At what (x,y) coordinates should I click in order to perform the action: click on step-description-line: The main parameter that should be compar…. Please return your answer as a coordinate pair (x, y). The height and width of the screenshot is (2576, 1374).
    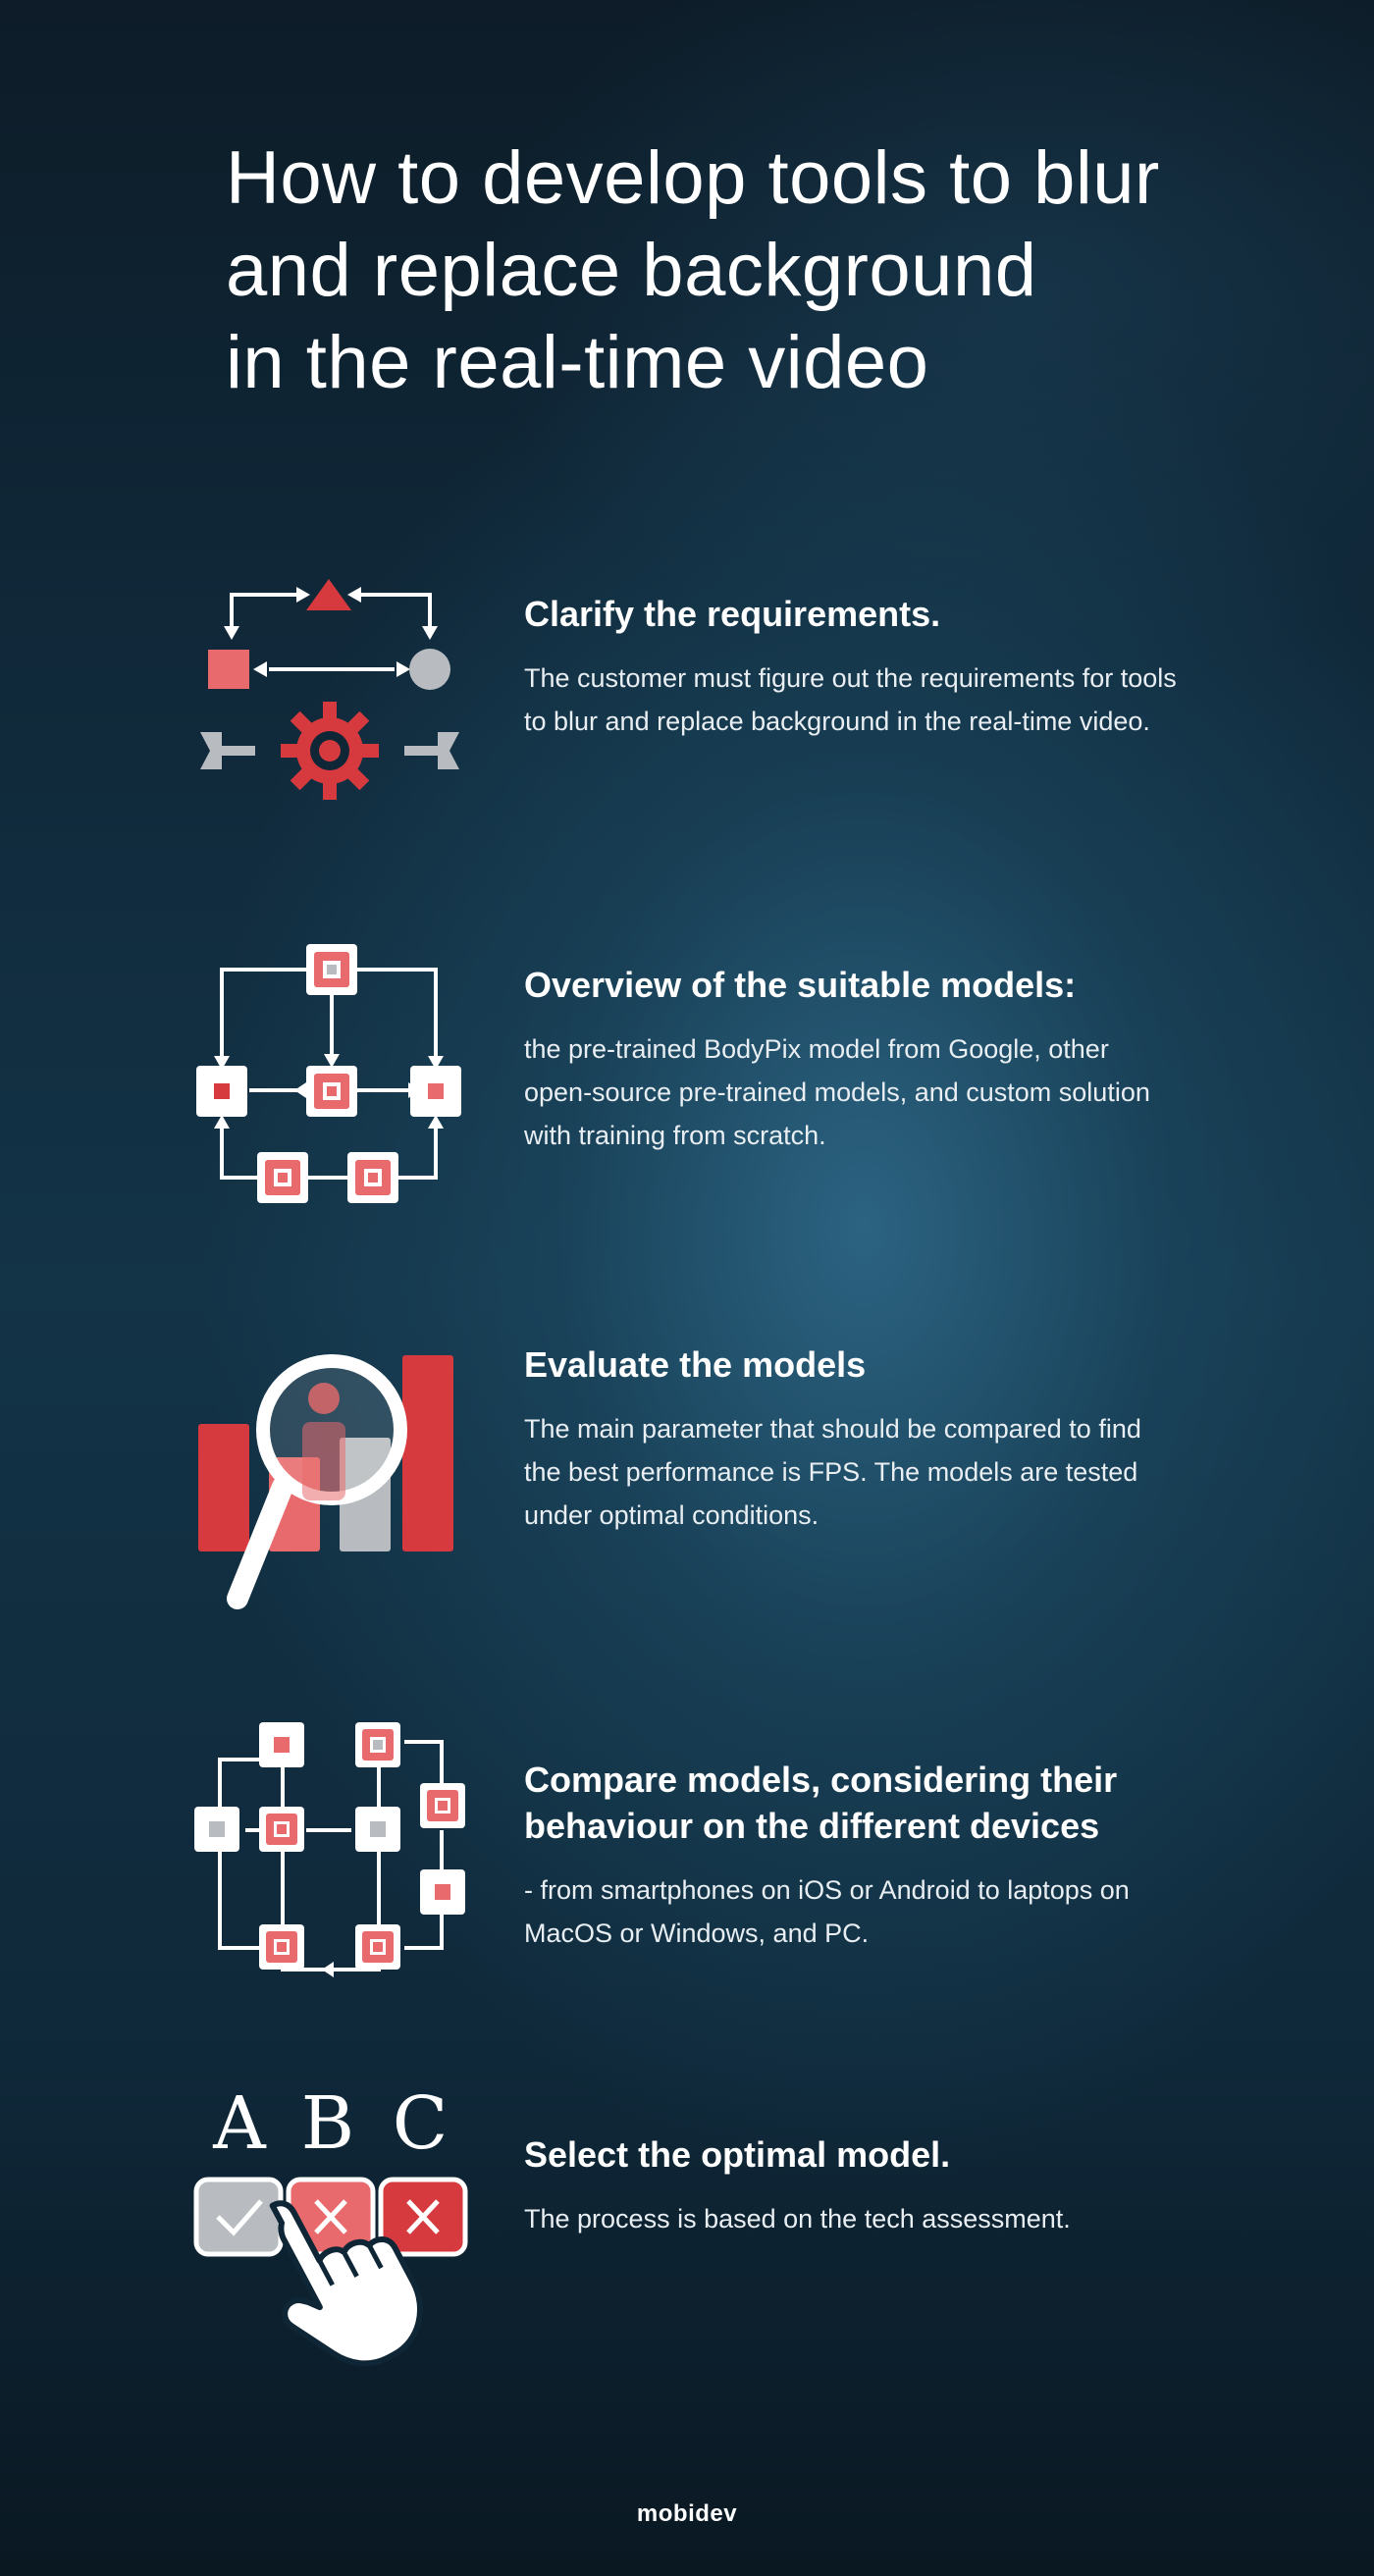
    Looking at the image, I should click on (832, 1429).